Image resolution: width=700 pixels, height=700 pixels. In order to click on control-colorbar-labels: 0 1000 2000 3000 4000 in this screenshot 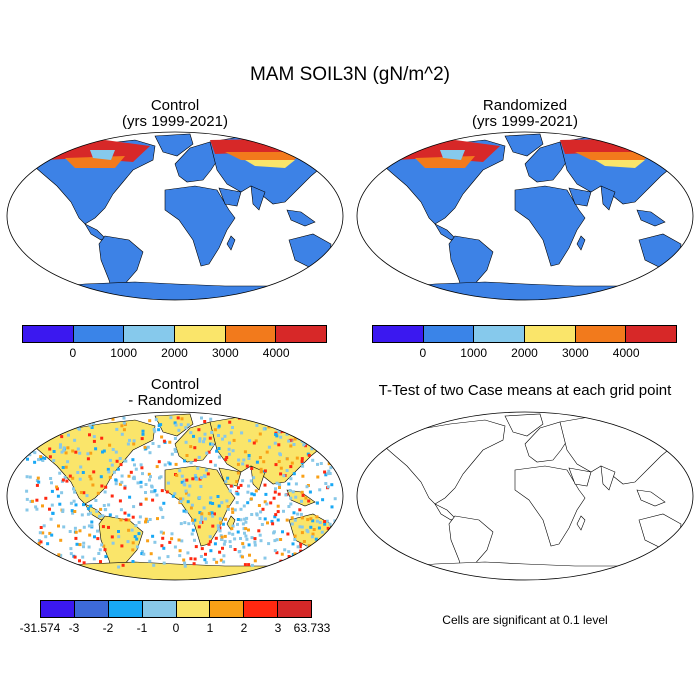, I will do `click(174, 354)`.